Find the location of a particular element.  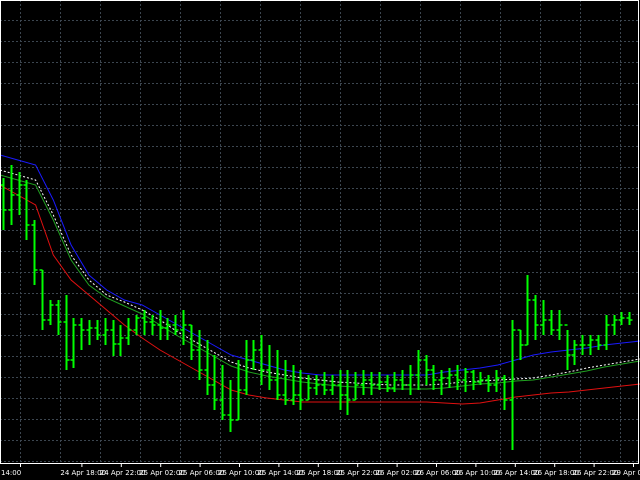

x-tick-label: 25 Apr 06:00 is located at coordinates (202, 473).